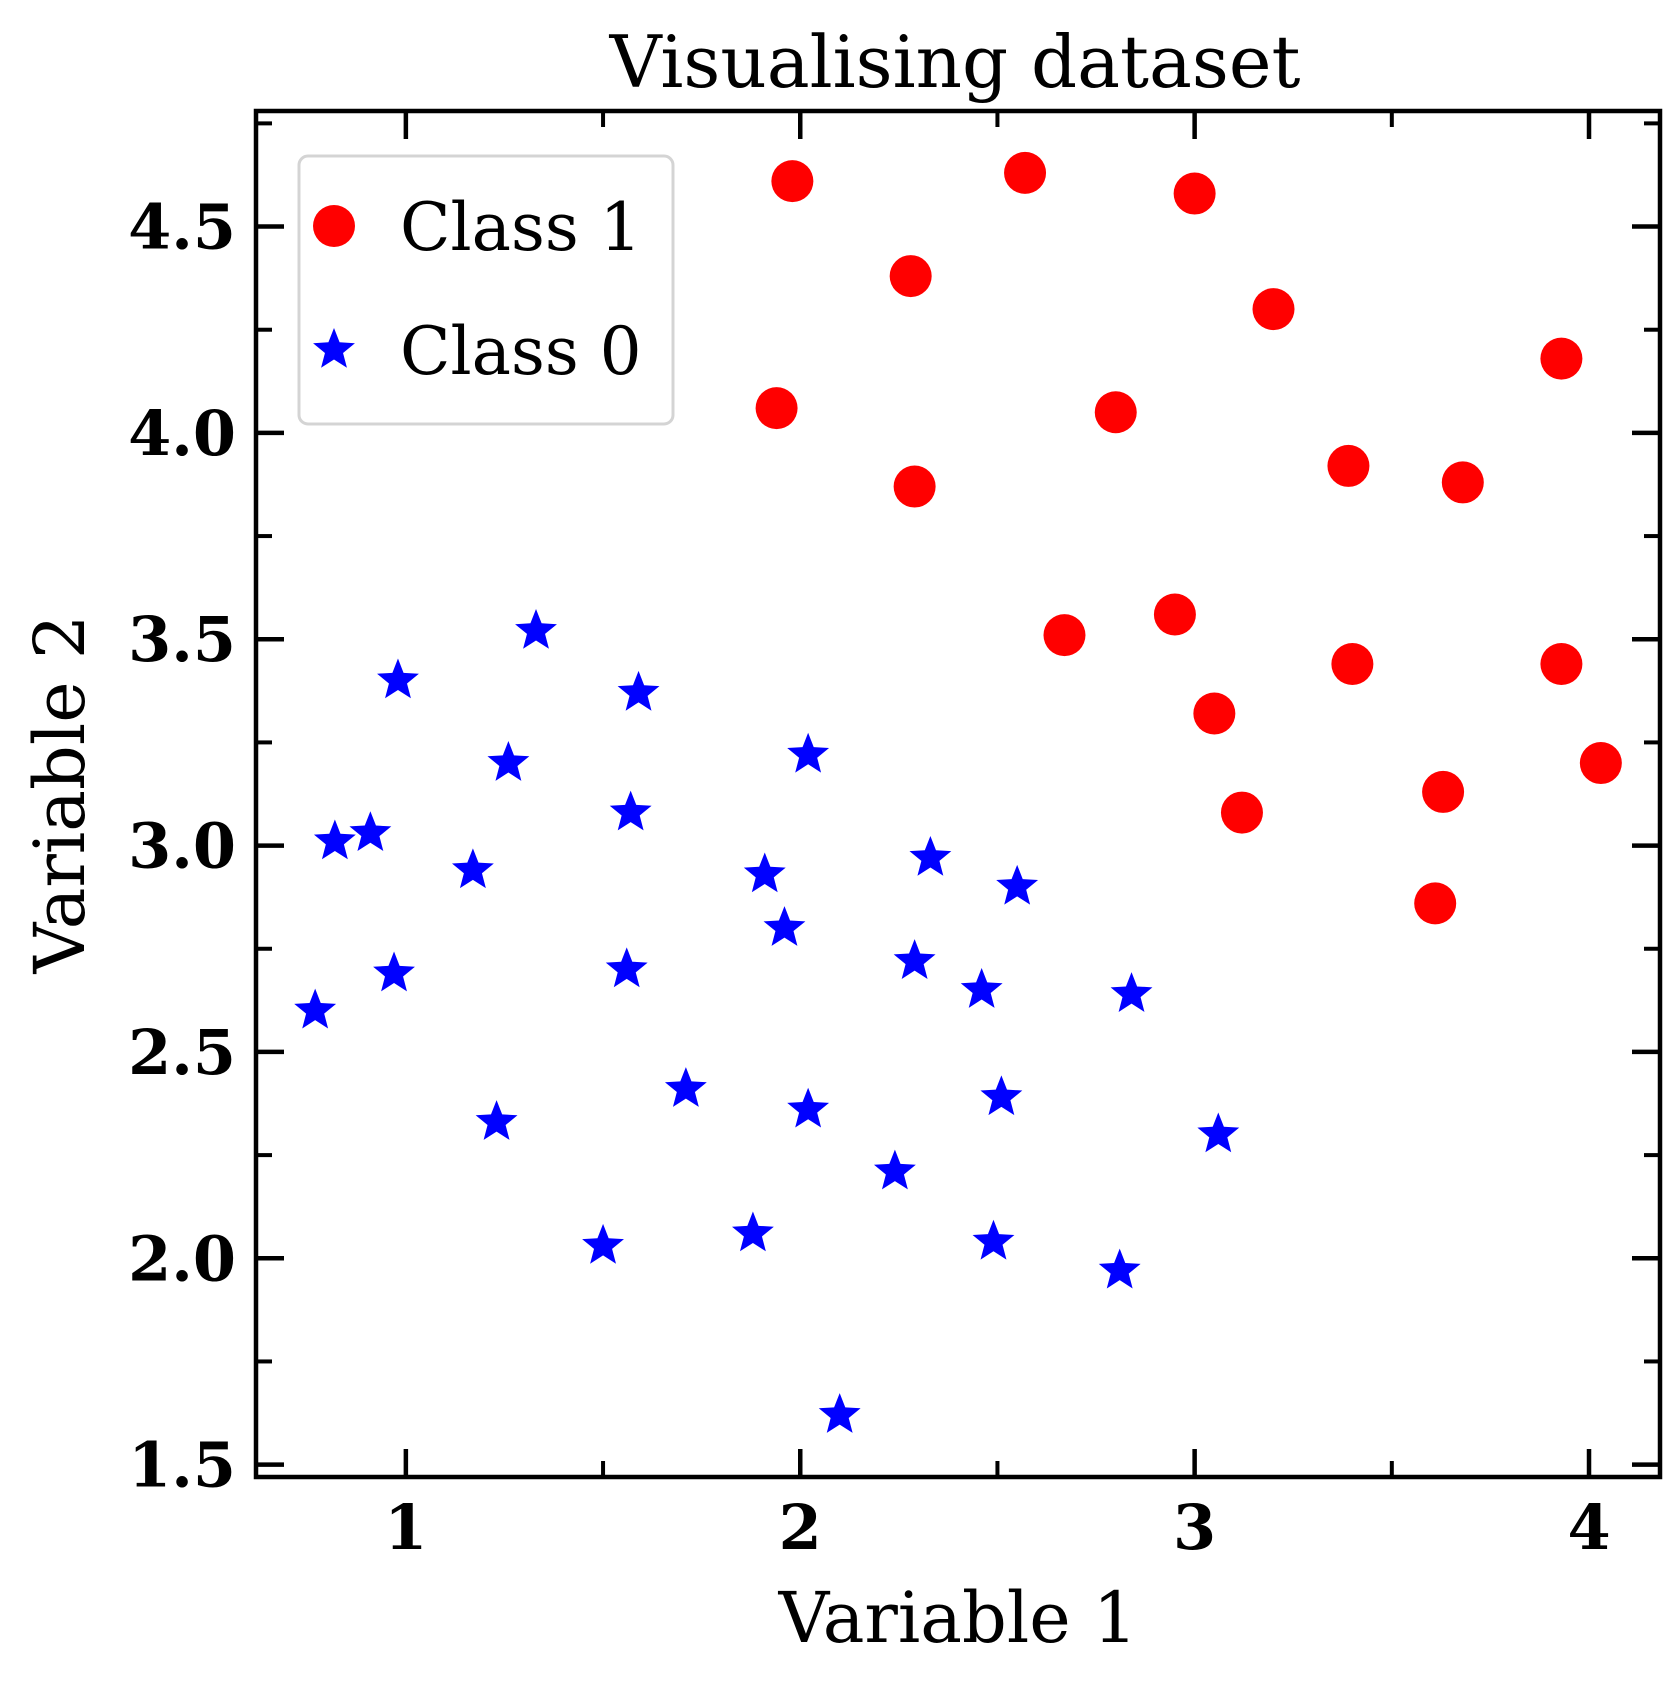 The image size is (1680, 1686). What do you see at coordinates (800, 1527) in the screenshot?
I see `x-tick-label: 2` at bounding box center [800, 1527].